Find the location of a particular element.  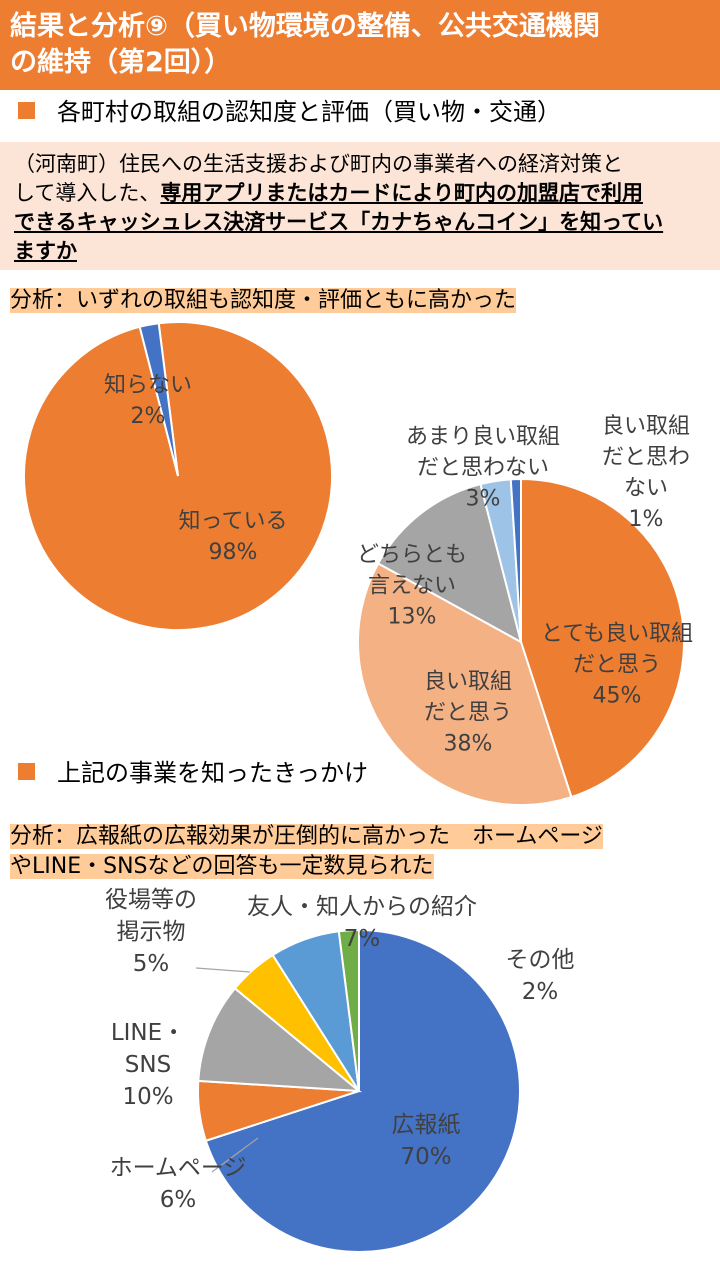

pie-3-label-line: その他 is located at coordinates (540, 960).